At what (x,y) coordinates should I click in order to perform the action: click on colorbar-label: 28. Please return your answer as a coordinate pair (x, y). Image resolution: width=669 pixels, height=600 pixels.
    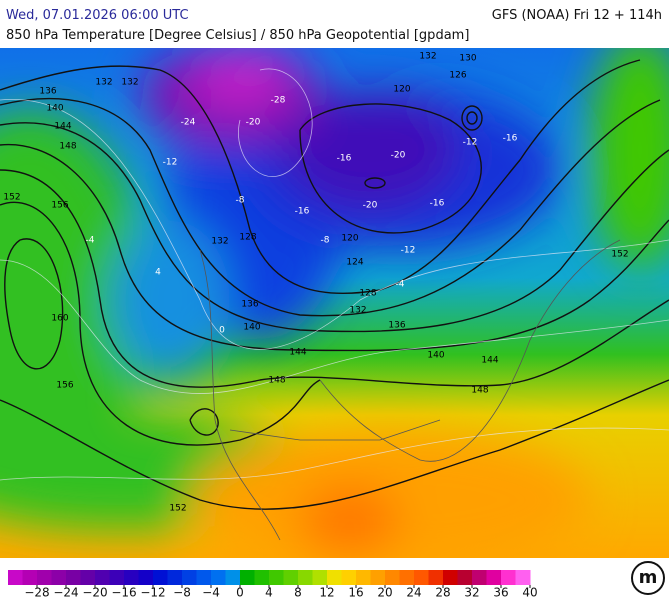
    Looking at the image, I should click on (442, 593).